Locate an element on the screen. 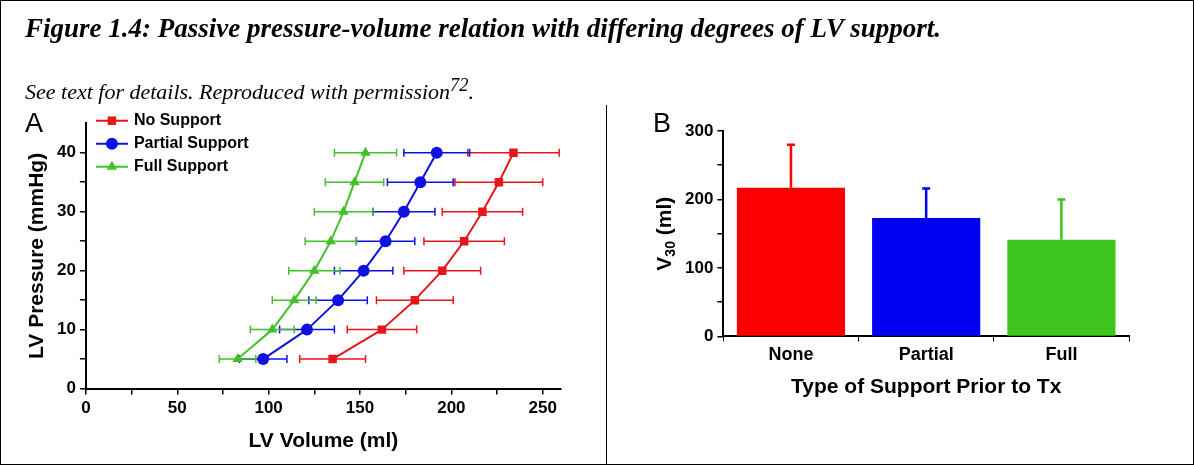 The width and height of the screenshot is (1194, 465). x-tick-label: 100 is located at coordinates (268, 408).